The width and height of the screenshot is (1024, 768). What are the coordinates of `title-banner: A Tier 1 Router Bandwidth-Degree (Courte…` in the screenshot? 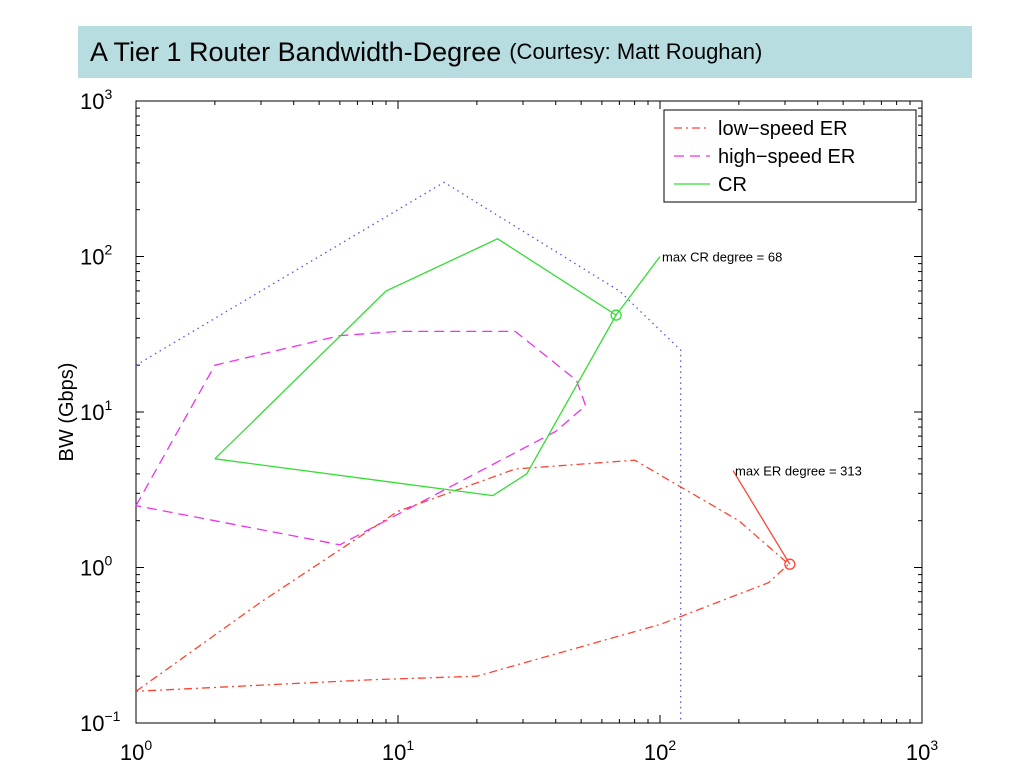 It's located at (525, 52).